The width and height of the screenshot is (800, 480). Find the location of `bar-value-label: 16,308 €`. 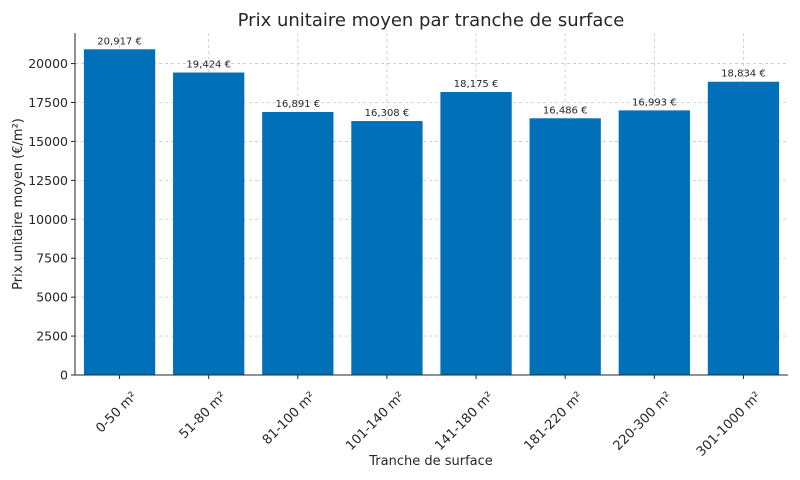

bar-value-label: 16,308 € is located at coordinates (387, 113).